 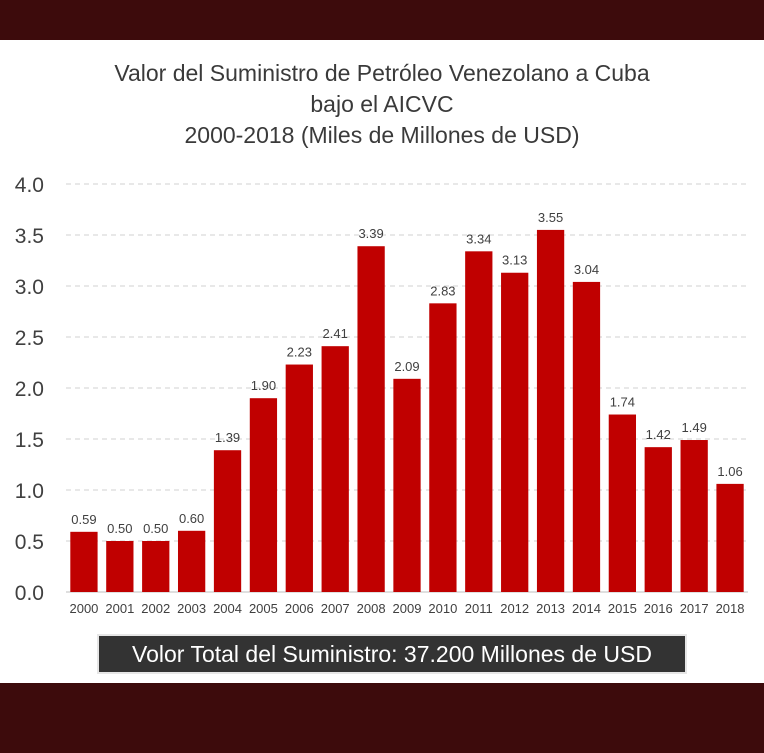 I want to click on bar-2000, so click(x=84, y=561).